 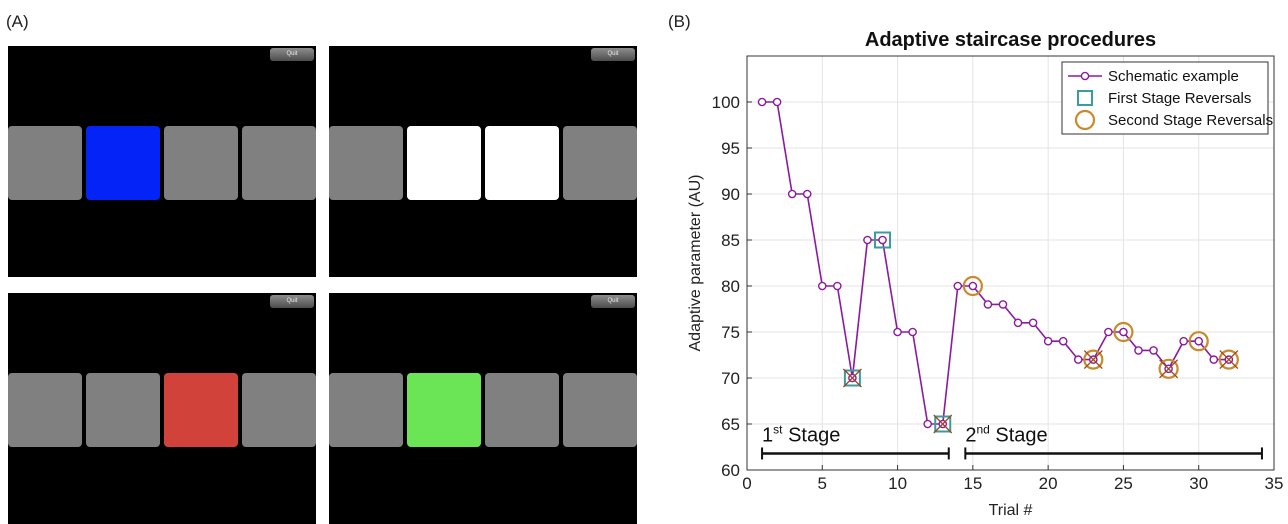 I want to click on y-tick-label: 80, so click(x=730, y=286).